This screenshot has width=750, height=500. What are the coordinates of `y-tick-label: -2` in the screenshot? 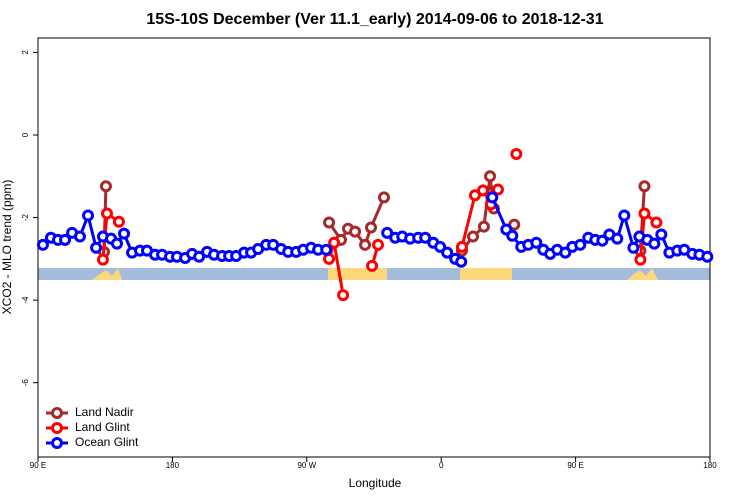 It's located at (25, 217).